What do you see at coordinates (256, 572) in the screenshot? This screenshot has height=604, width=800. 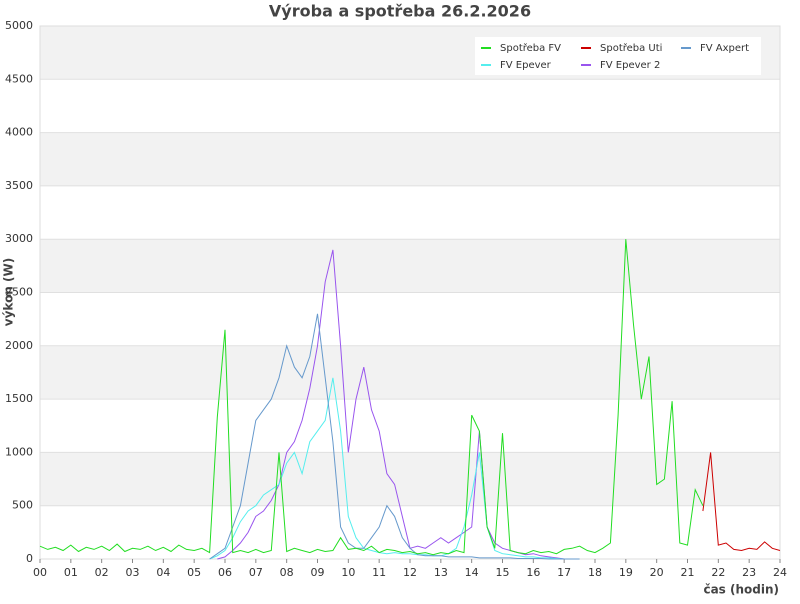 I see `x-tick-label: 07` at bounding box center [256, 572].